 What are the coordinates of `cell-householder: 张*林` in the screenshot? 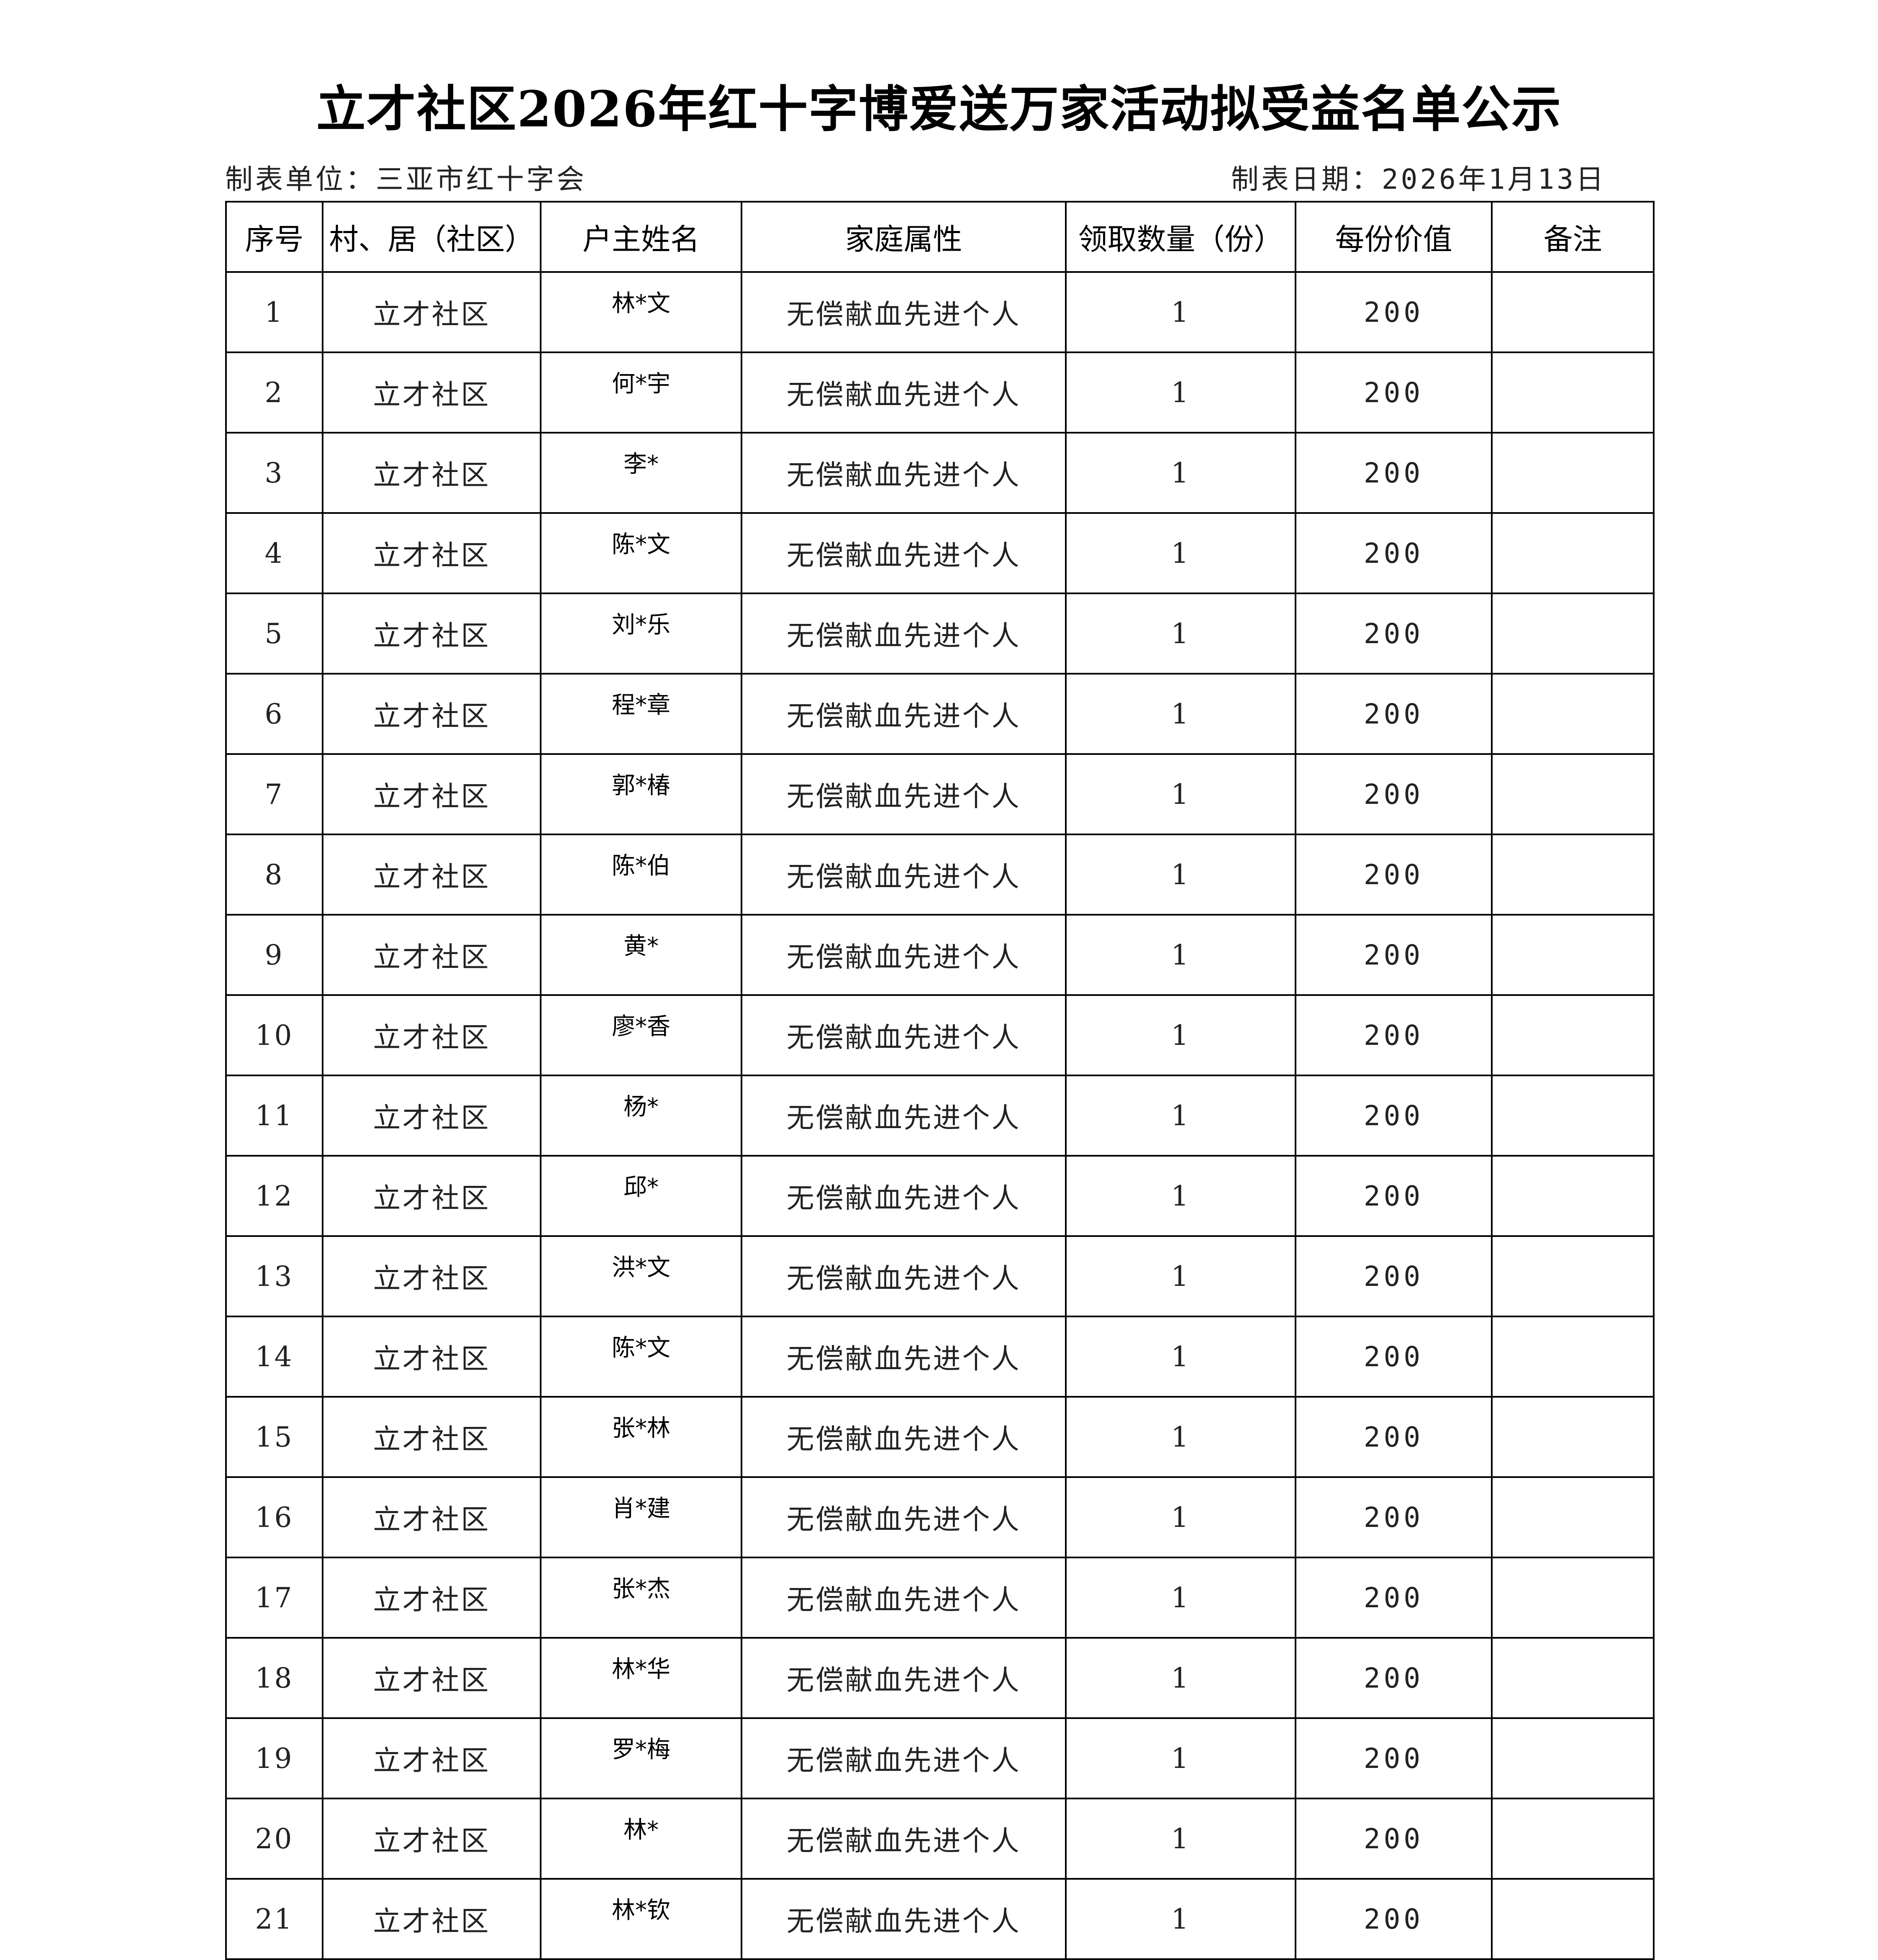 It's located at (641, 1437).